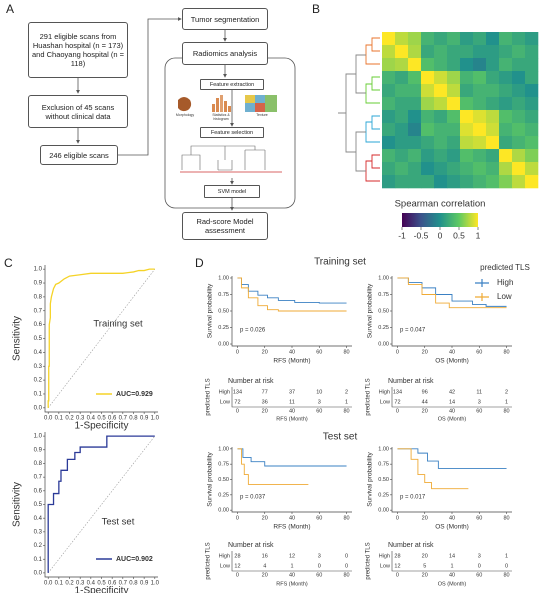 Image resolution: width=546 pixels, height=593 pixels. Describe the element at coordinates (38, 464) in the screenshot. I see `y-tick-label: 0.8` at that location.